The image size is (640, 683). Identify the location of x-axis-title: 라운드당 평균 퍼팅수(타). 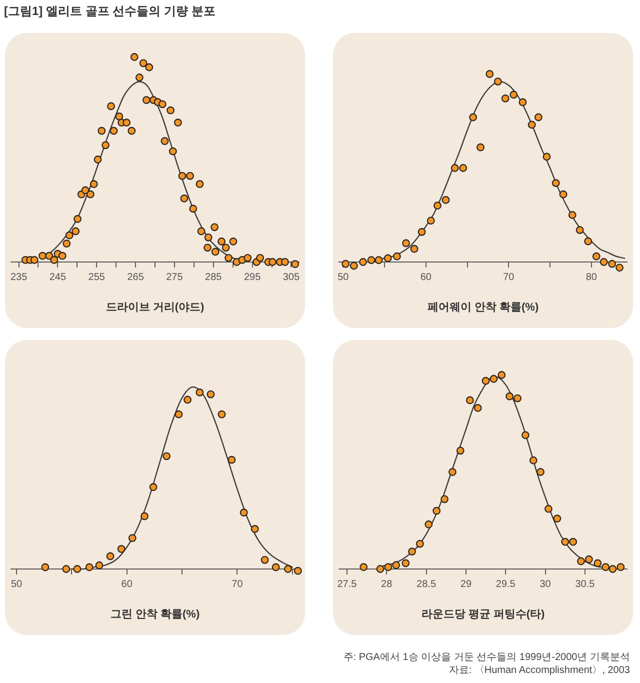
(483, 614).